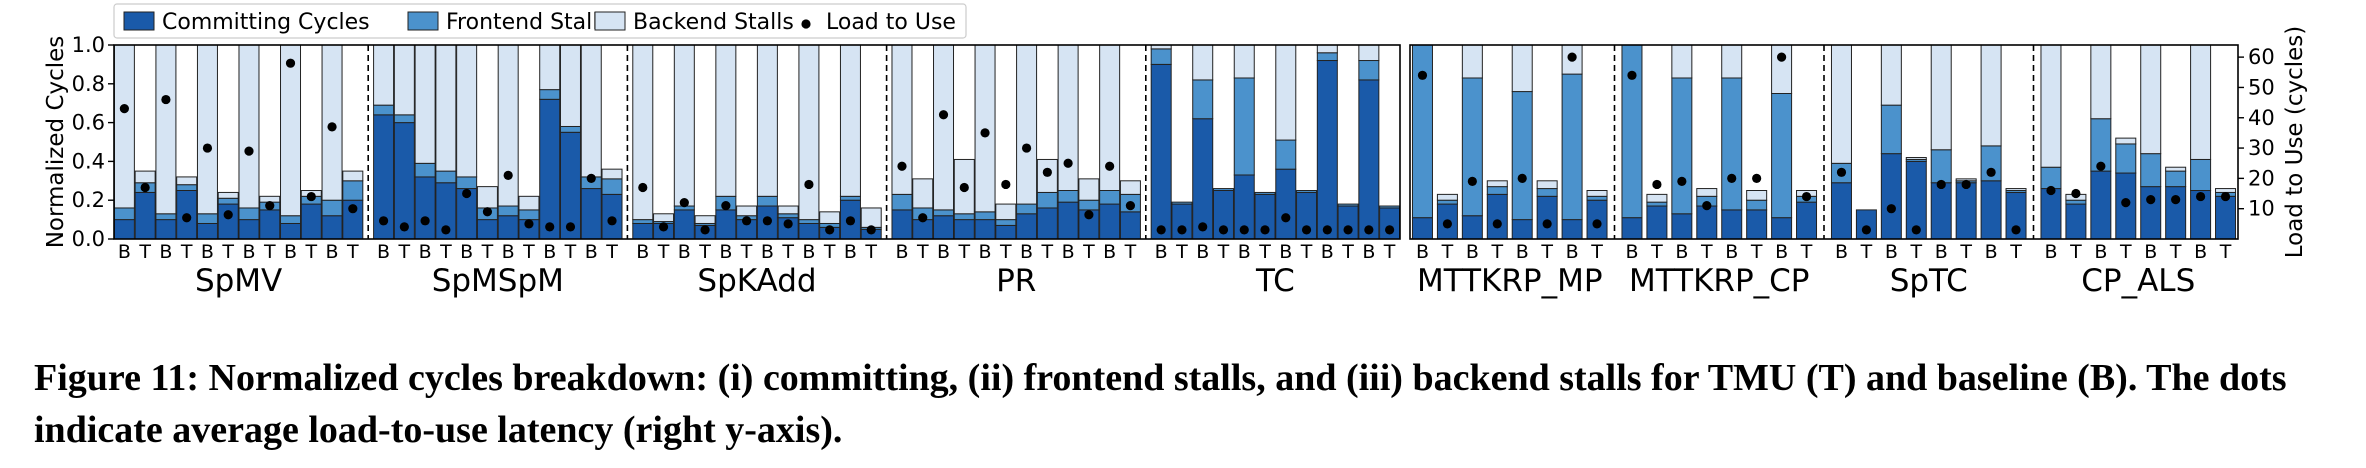  Describe the element at coordinates (2261, 118) in the screenshot. I see `y2-tick-label: 40` at that location.